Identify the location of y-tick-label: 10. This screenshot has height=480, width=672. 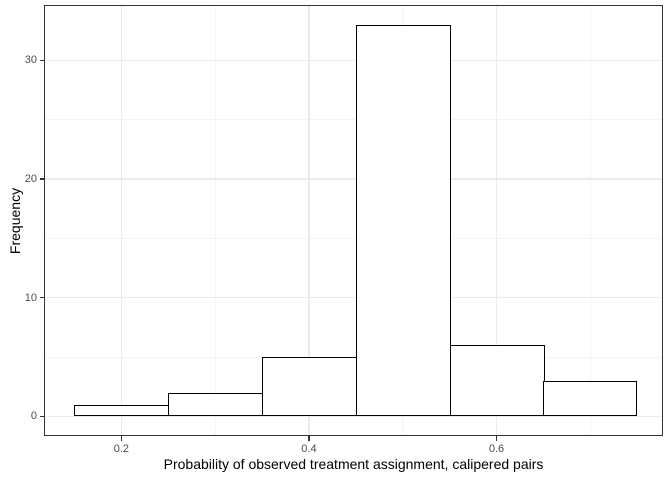
(30, 297).